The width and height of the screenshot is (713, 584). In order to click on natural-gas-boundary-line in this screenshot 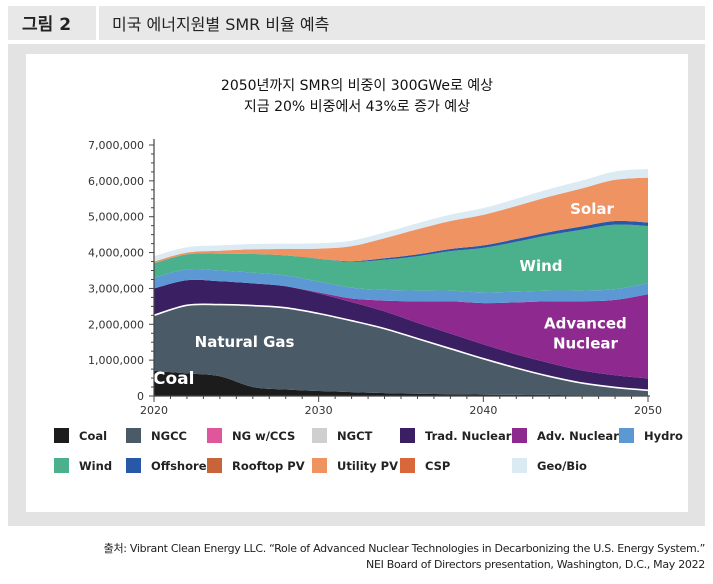, I will do `click(401, 347)`.